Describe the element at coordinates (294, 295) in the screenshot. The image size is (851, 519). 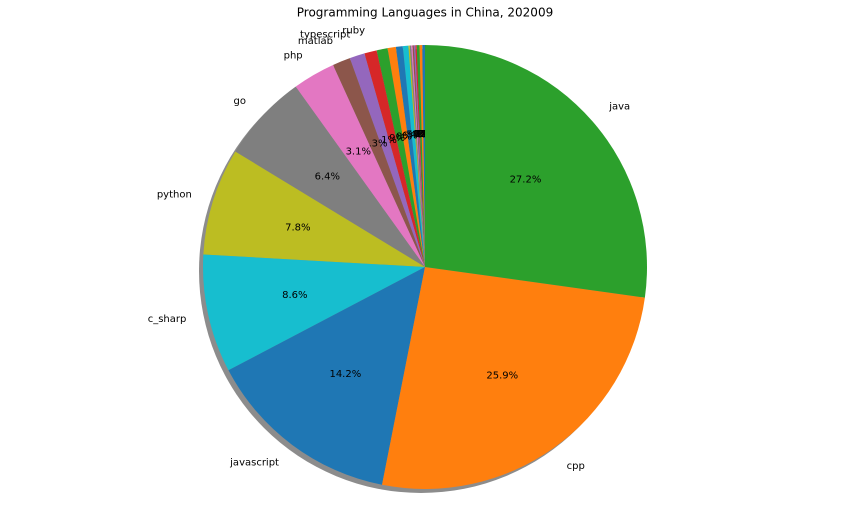
I see `value-label: 8.6%` at that location.